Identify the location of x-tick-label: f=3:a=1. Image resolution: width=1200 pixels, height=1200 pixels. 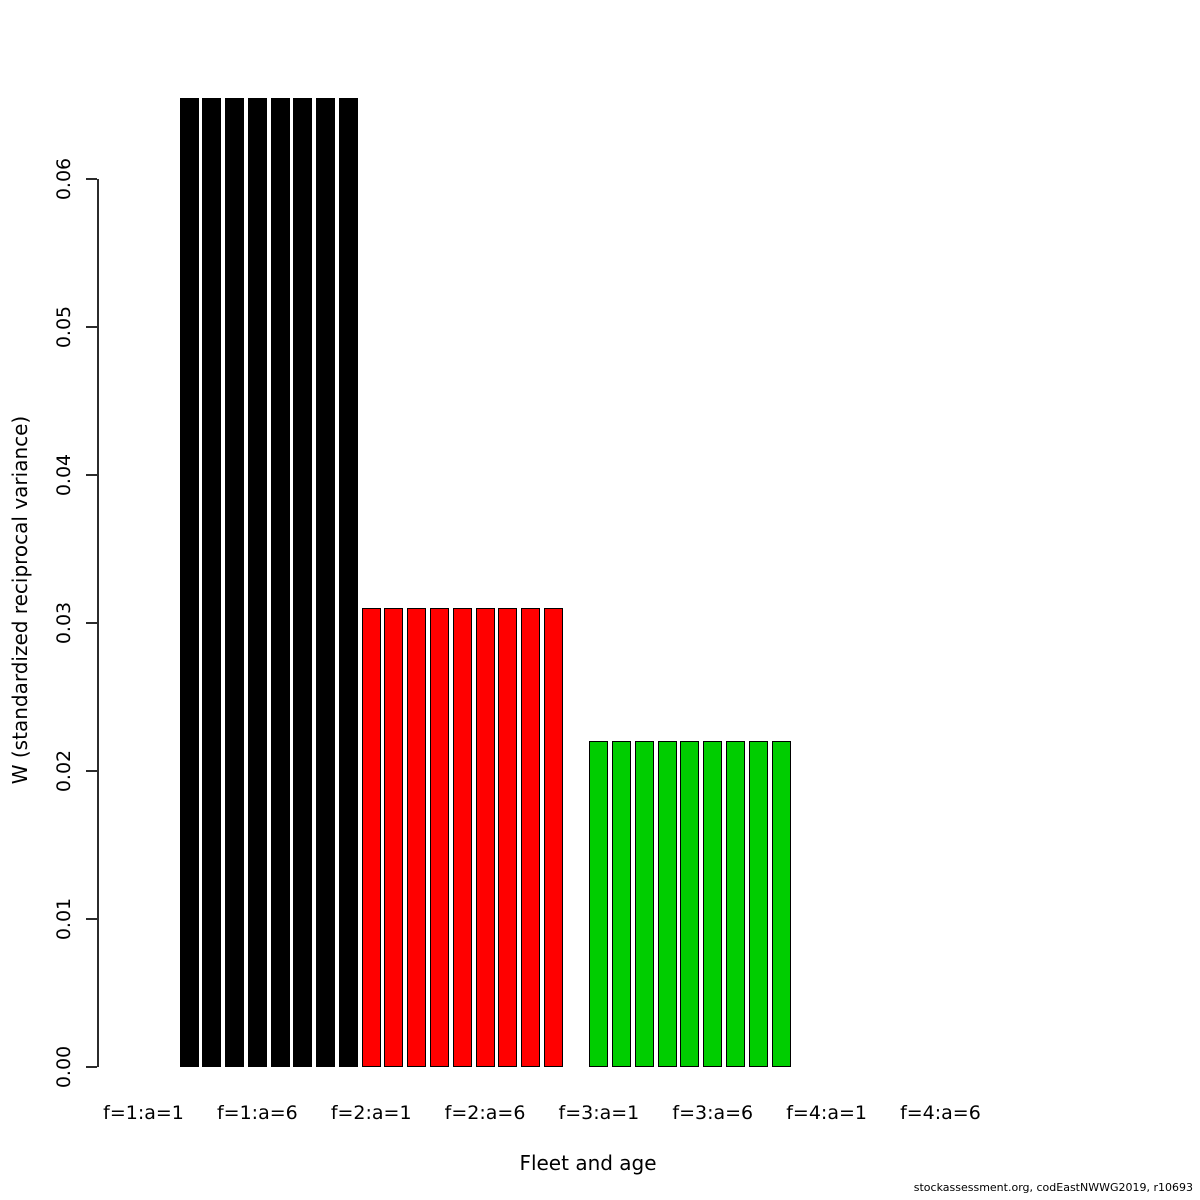
(599, 1113).